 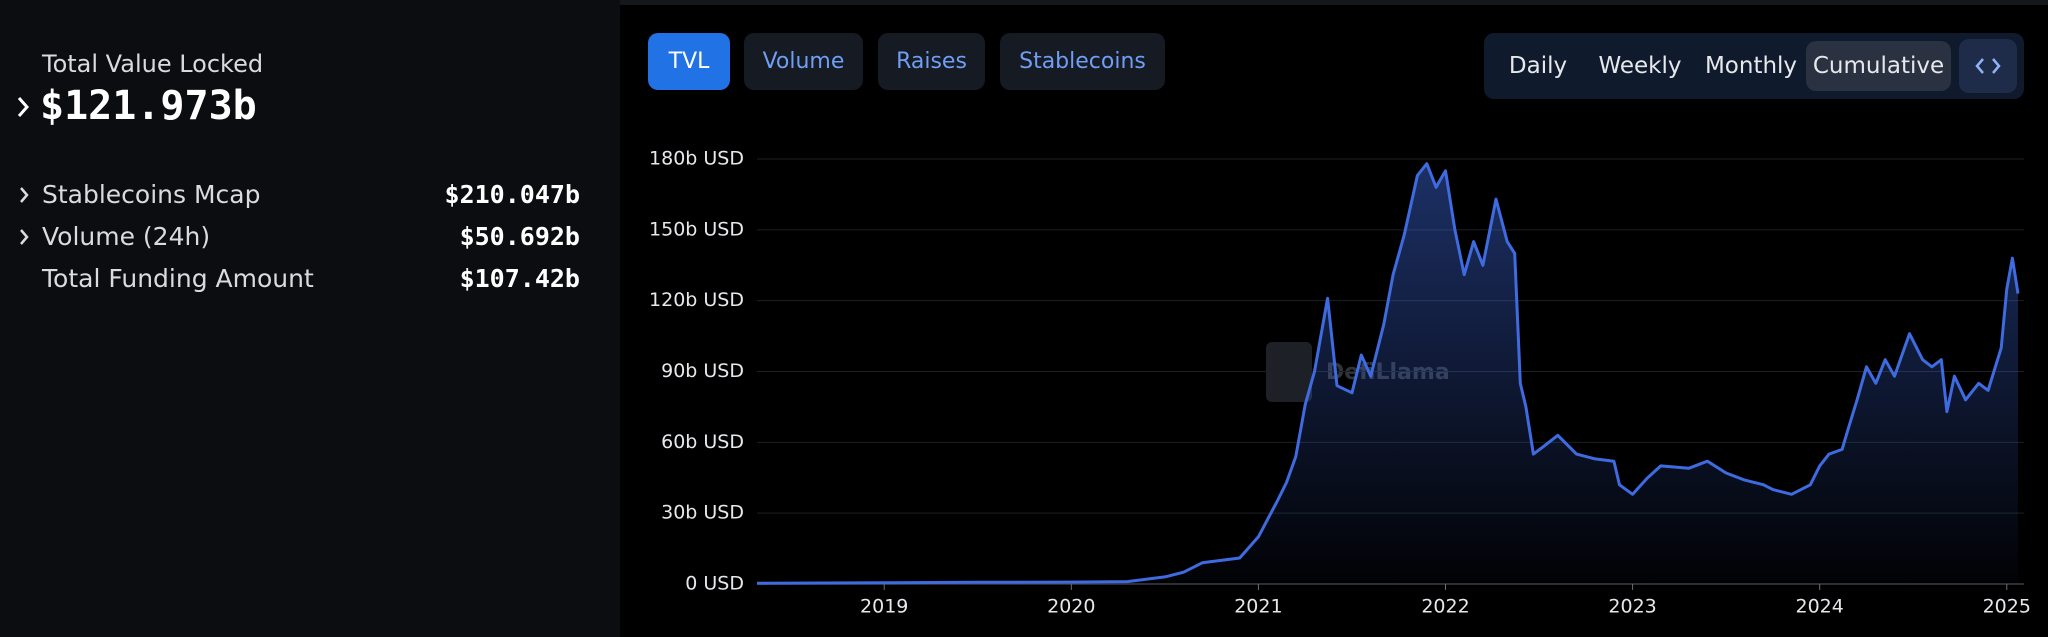 I want to click on period-selector: Daily Weekly Monthly Cumulative, so click(x=1754, y=66).